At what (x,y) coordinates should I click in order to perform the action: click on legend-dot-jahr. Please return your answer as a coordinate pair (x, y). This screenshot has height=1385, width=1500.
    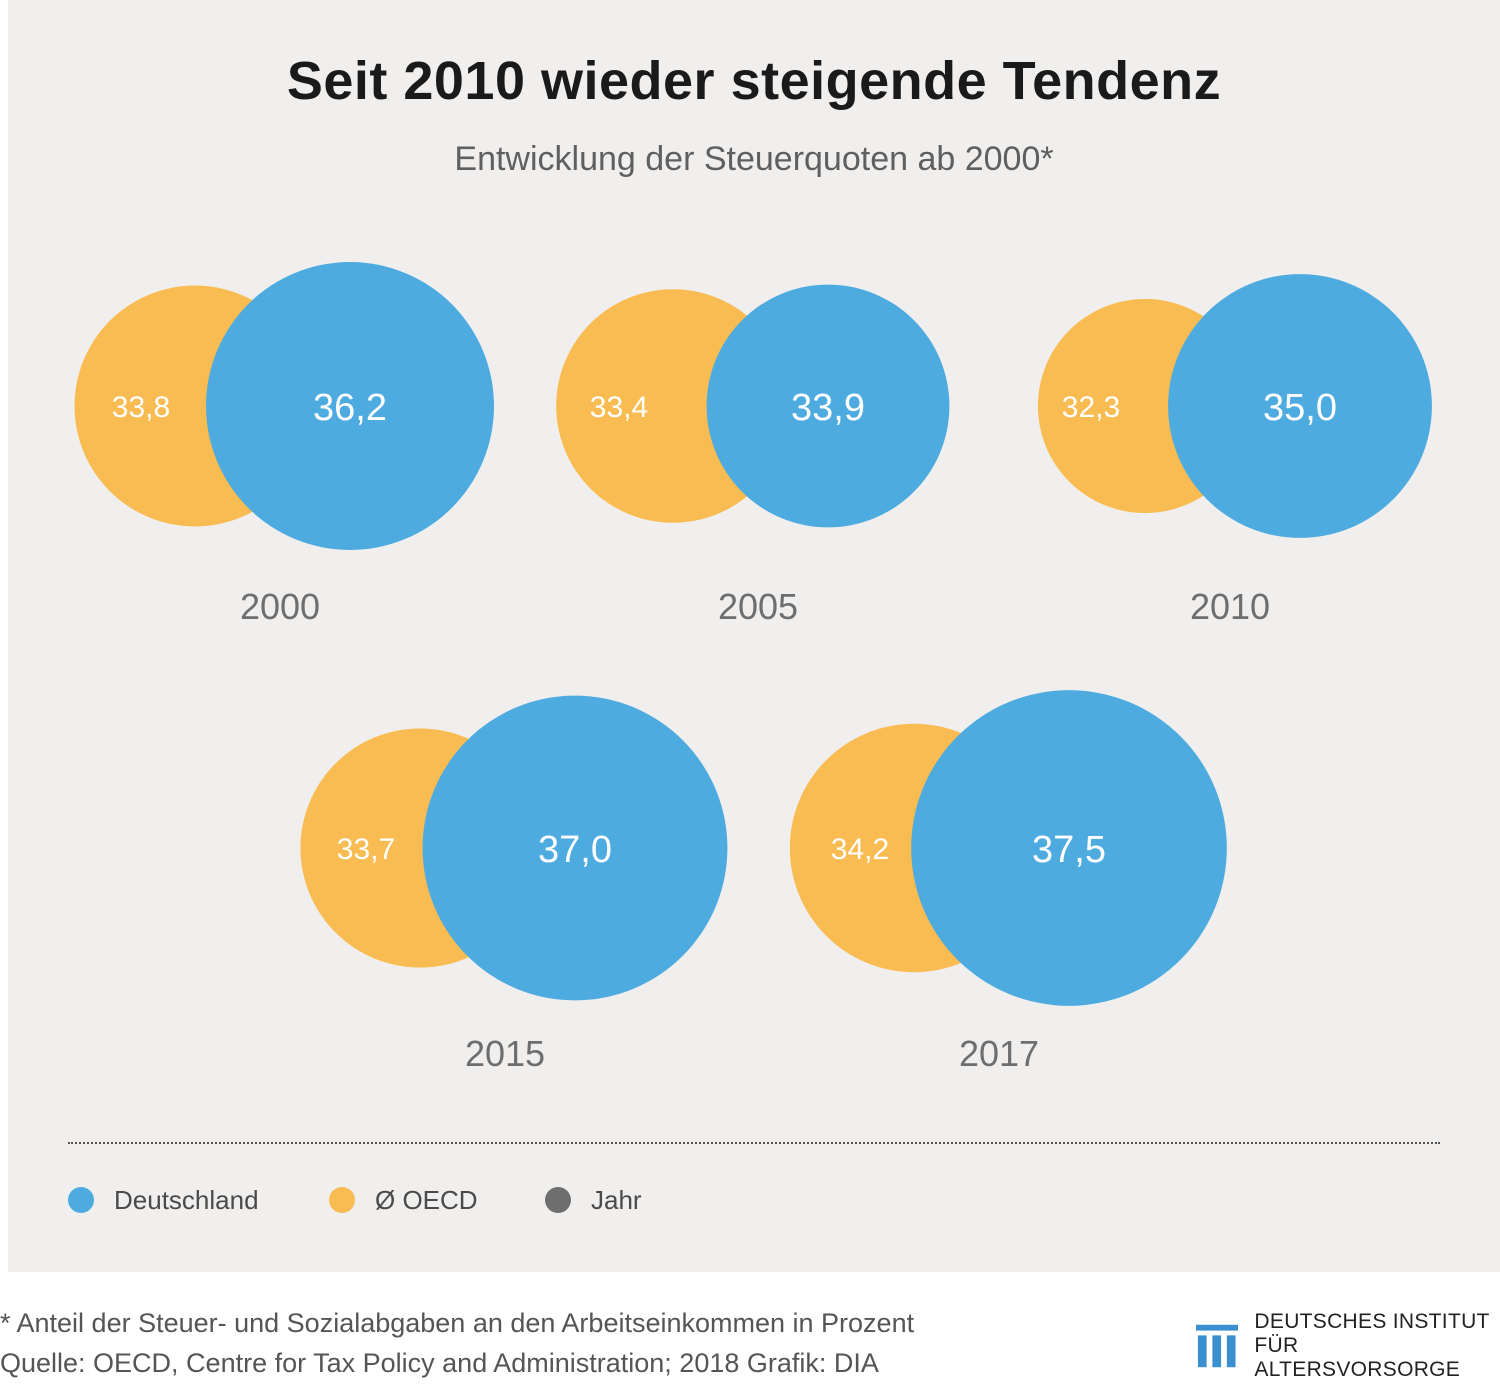
    Looking at the image, I should click on (558, 1200).